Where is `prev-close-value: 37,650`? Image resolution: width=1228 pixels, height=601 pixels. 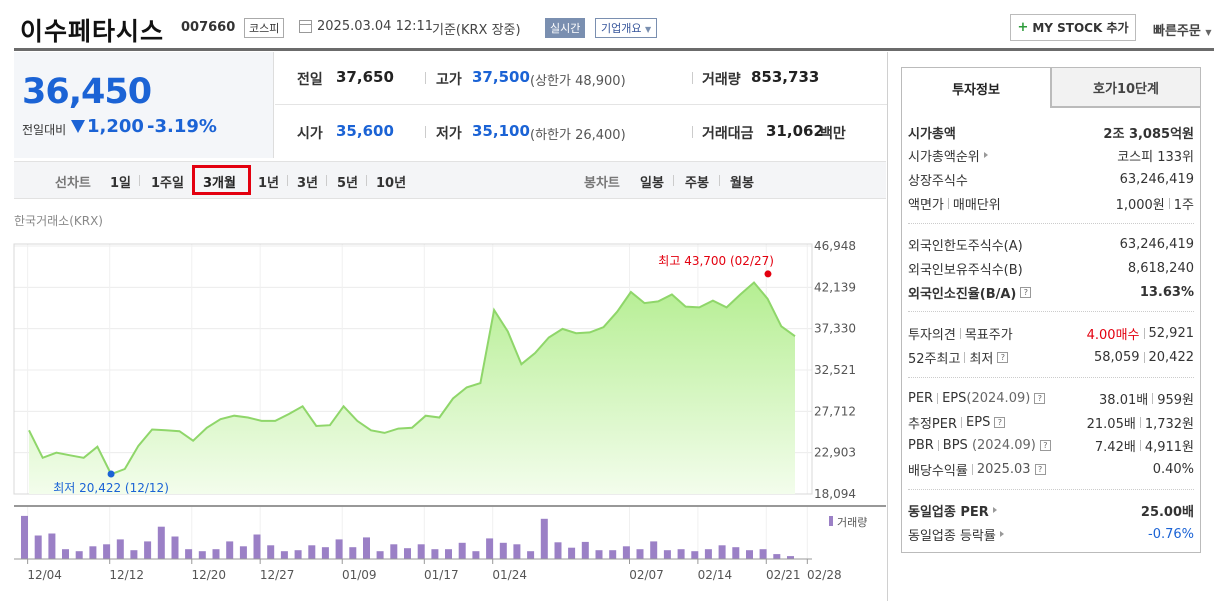 prev-close-value: 37,650 is located at coordinates (365, 77).